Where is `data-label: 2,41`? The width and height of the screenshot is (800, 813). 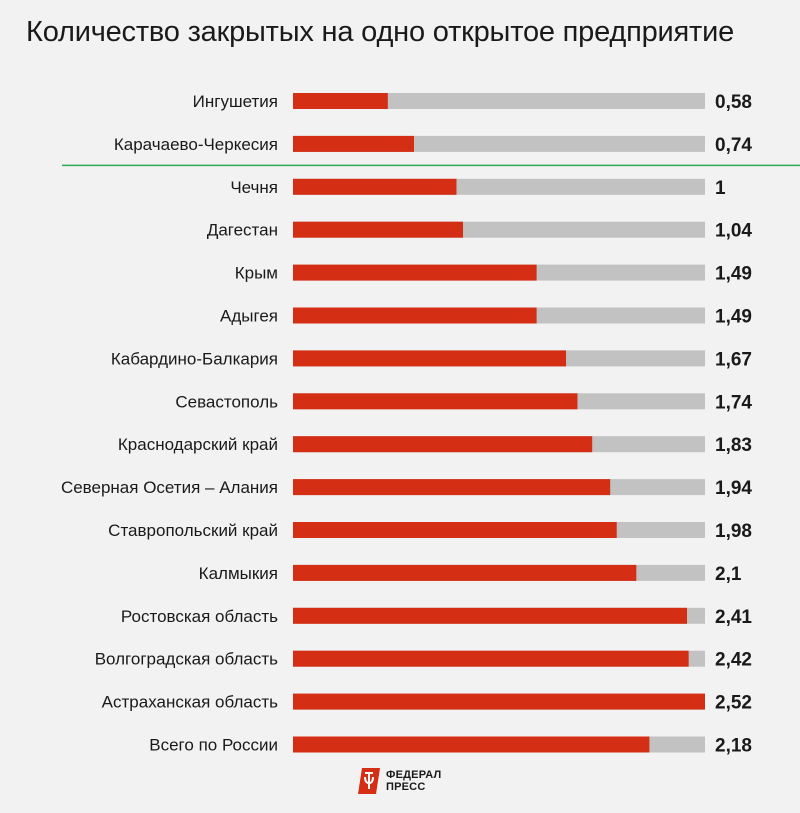 data-label: 2,41 is located at coordinates (733, 617).